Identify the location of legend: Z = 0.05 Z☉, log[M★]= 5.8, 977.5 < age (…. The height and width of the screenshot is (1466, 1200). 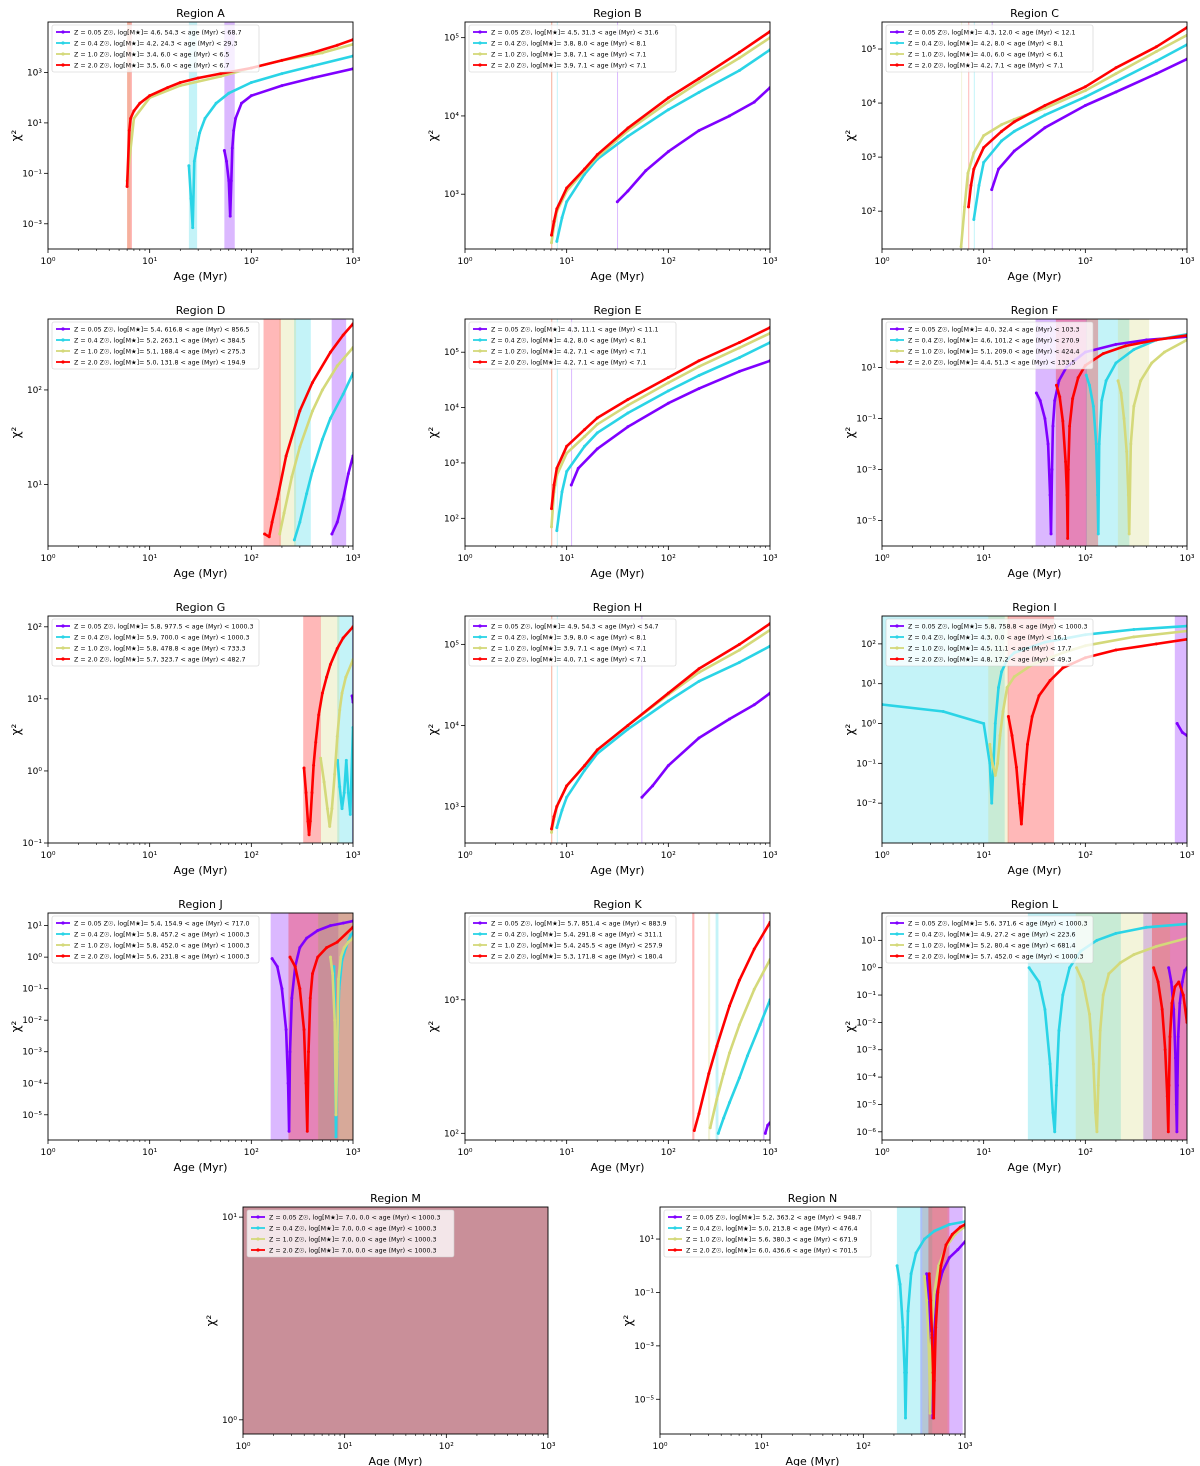
(155, 642).